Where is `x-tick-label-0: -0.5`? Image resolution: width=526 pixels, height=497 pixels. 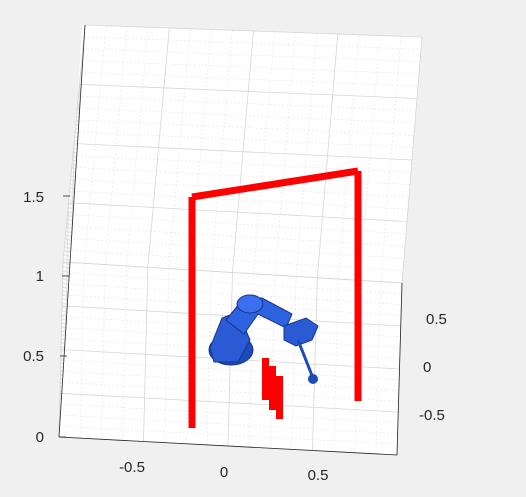
x-tick-label-0: -0.5 is located at coordinates (132, 467).